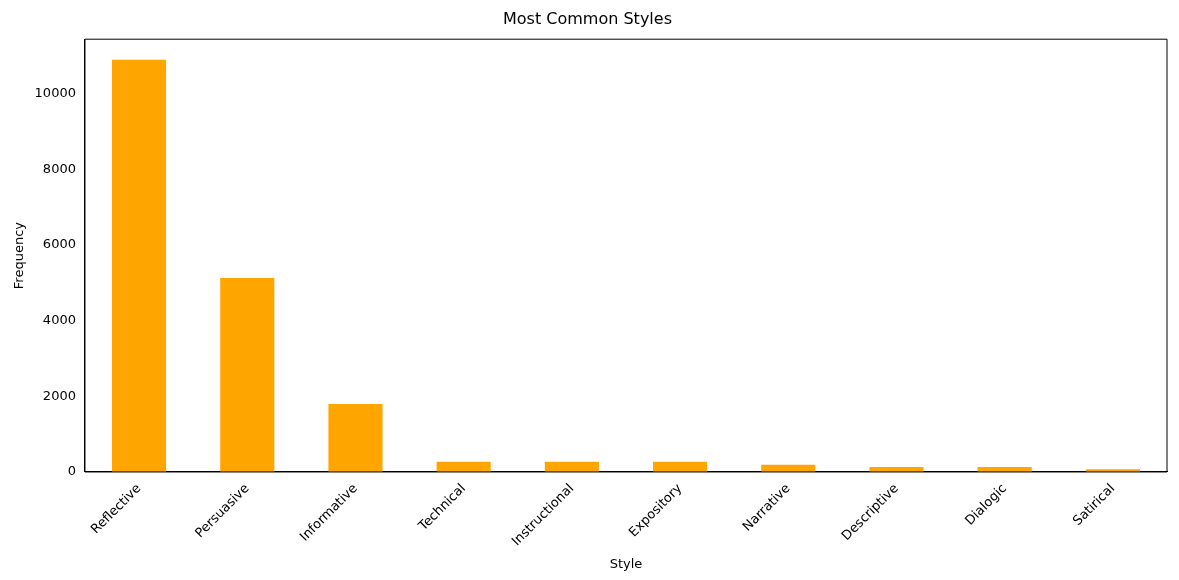 Image resolution: width=1179 pixels, height=580 pixels. What do you see at coordinates (59, 320) in the screenshot?
I see `y-tick-label: 4000` at bounding box center [59, 320].